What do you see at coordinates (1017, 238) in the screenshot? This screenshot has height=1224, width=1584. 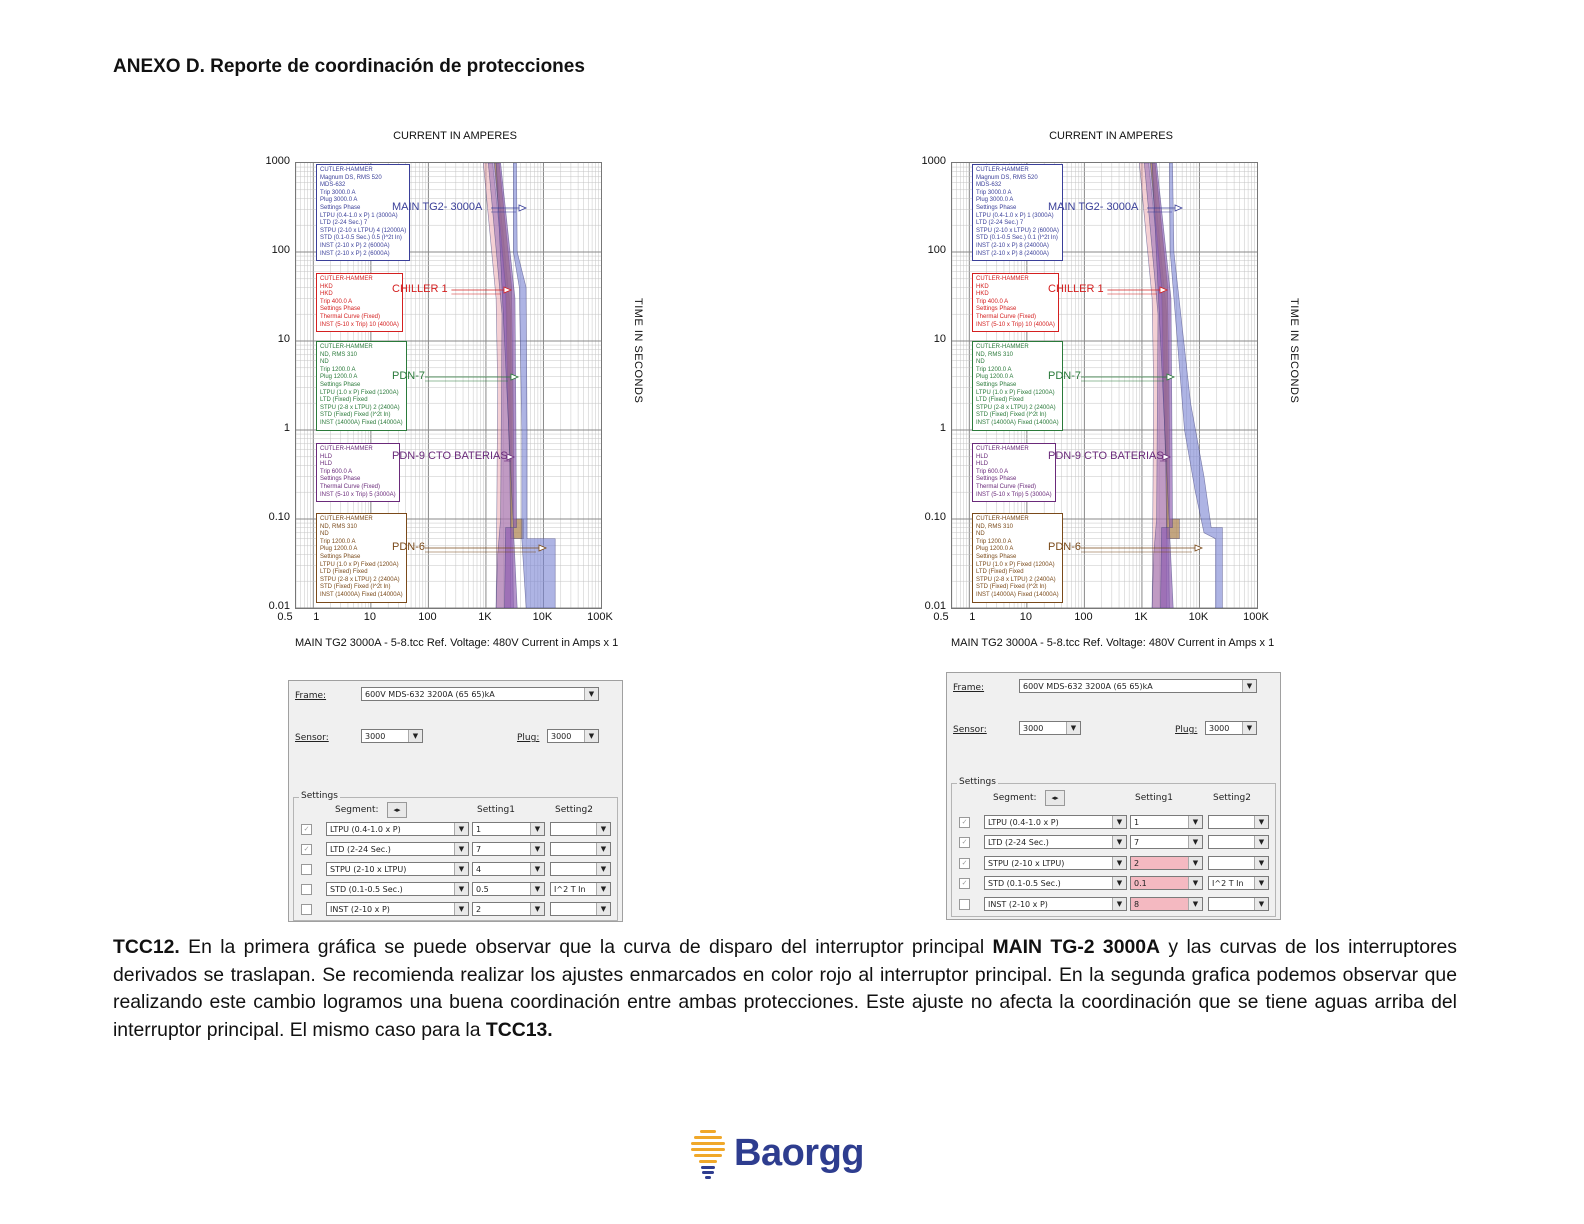 I see `legend-line: STD (0.1-0.5 Sec.) 0.1 (I^2t In)` at bounding box center [1017, 238].